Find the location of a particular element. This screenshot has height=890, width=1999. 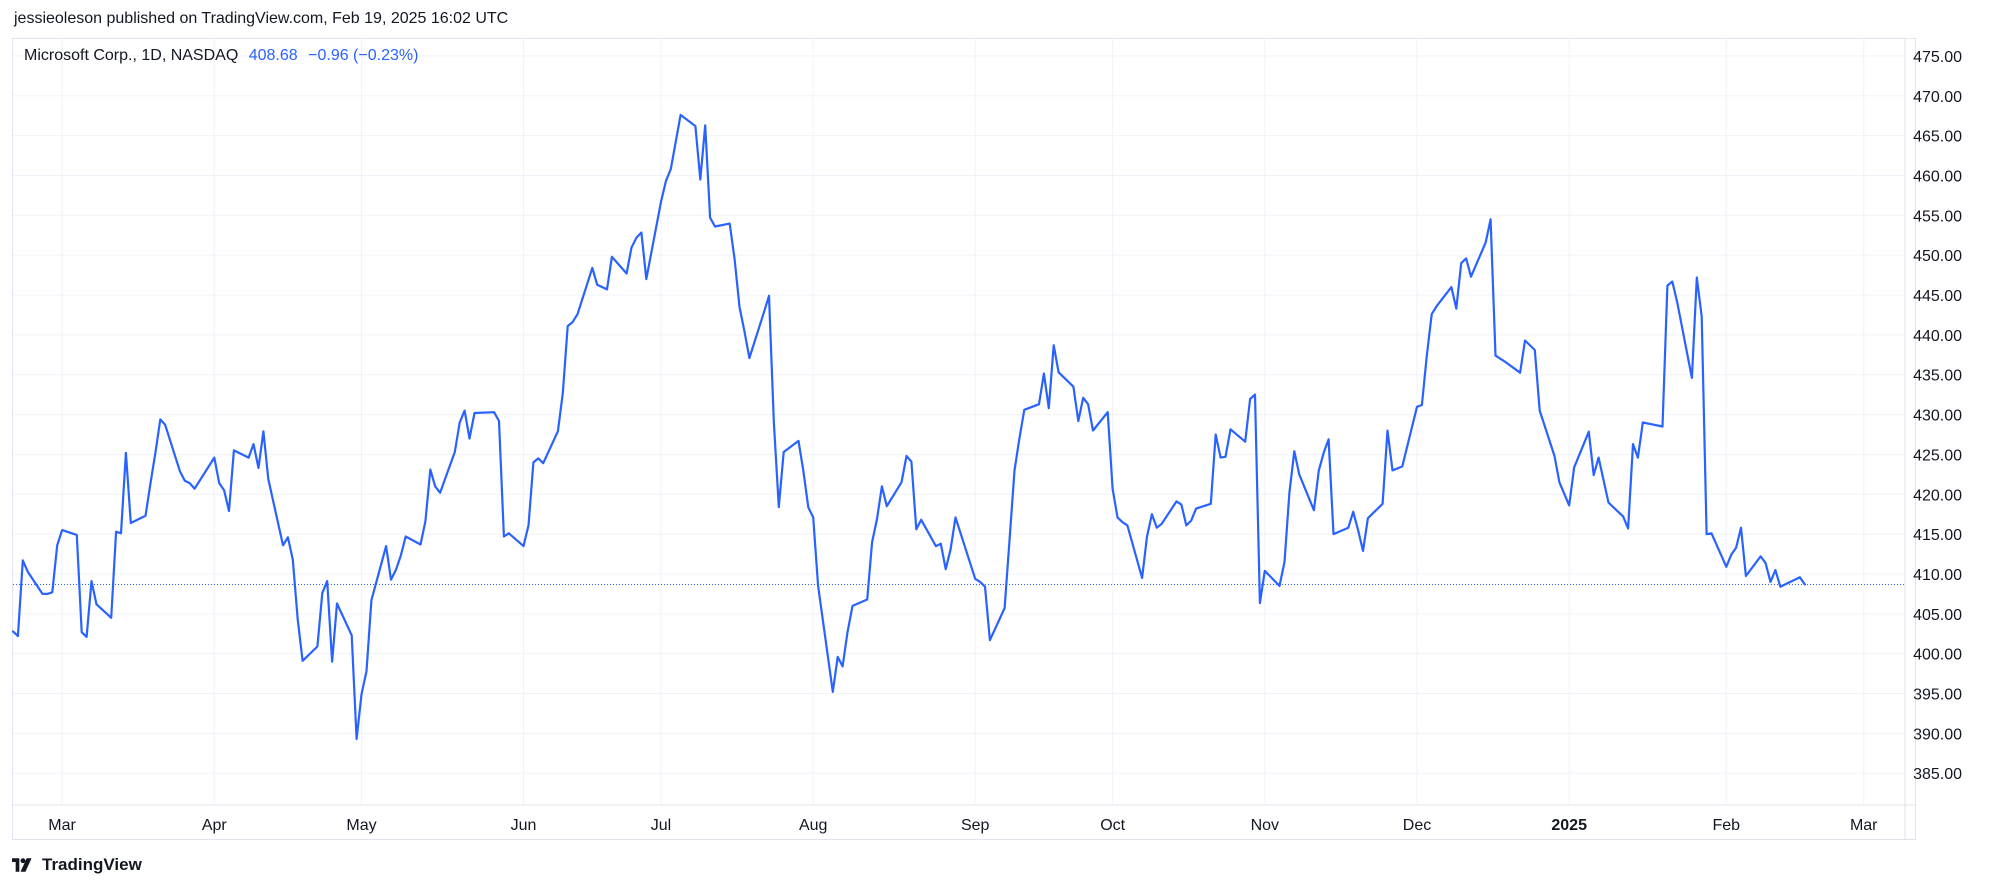

price-tick-label: 440.00 is located at coordinates (1937, 336).